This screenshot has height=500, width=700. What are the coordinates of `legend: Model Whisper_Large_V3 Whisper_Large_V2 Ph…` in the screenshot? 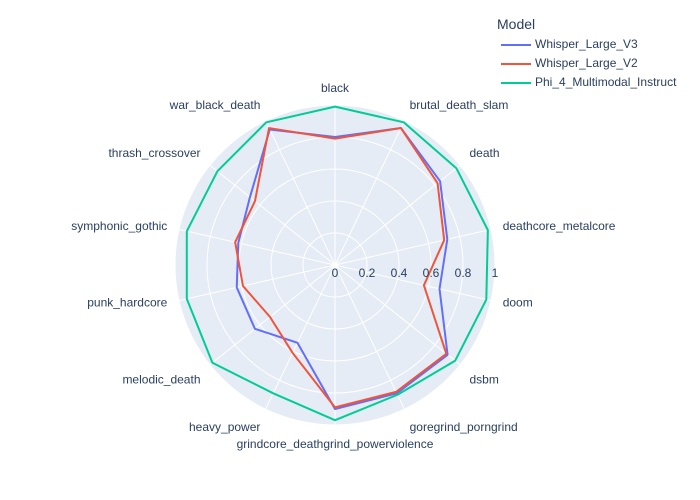 It's located at (587, 52).